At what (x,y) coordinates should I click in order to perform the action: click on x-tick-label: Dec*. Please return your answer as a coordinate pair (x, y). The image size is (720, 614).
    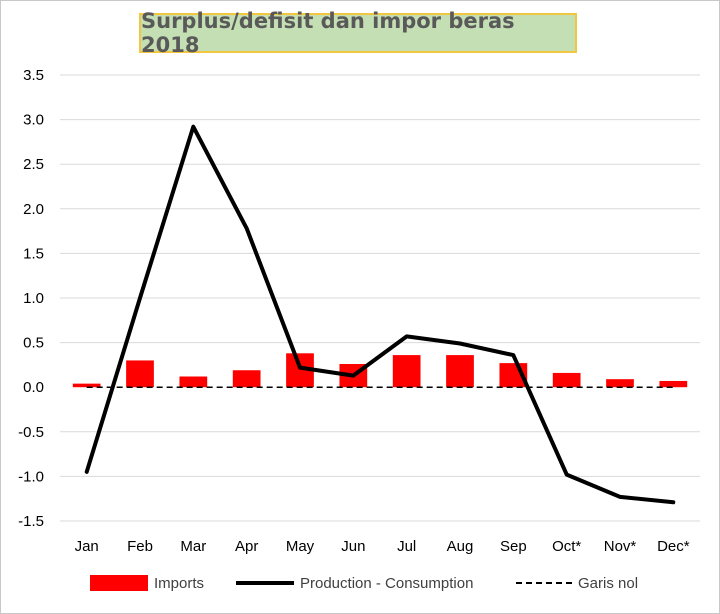
    Looking at the image, I should click on (673, 546).